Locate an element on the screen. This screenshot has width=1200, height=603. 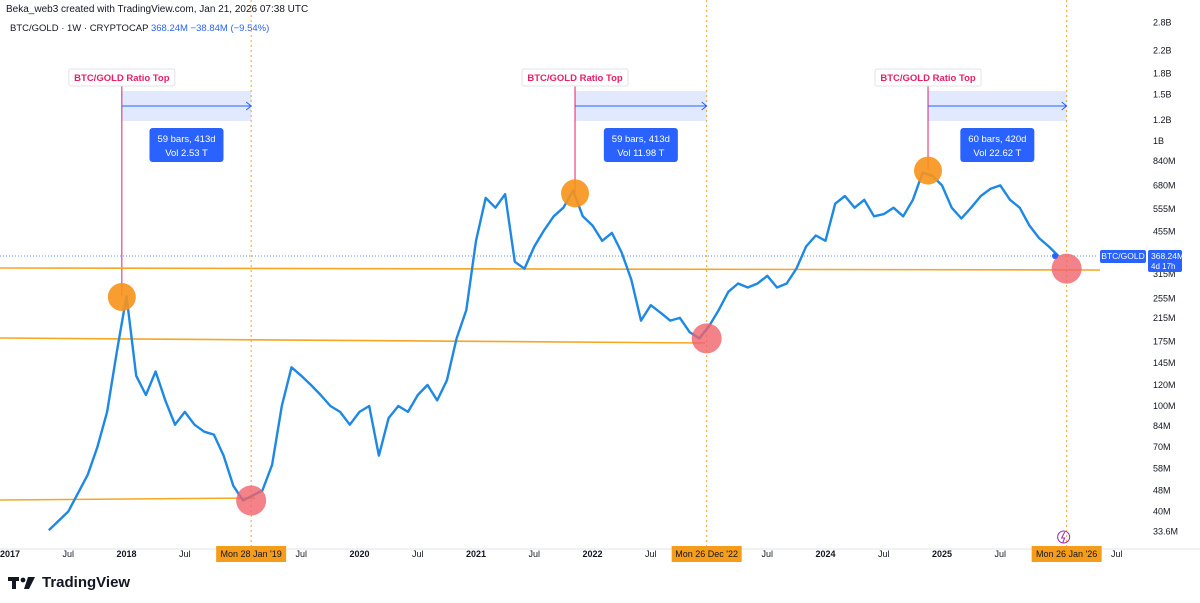
symbol-name: BTC/GOLD · 1W · CRYPTOCAP is located at coordinates (79, 28).